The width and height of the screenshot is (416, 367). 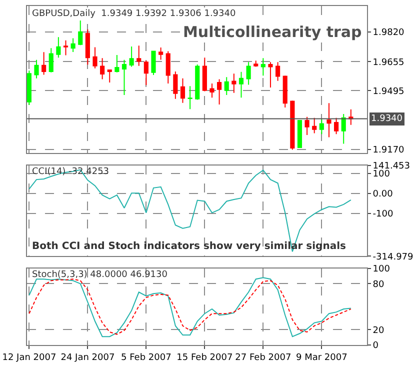 What do you see at coordinates (322, 357) in the screenshot?
I see `x-tick-label: 9 Mar 2007` at bounding box center [322, 357].